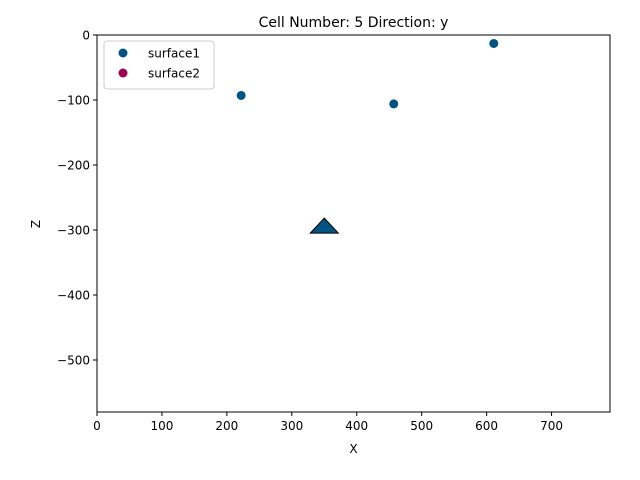  I want to click on y-tick-label: −100, so click(73, 101).